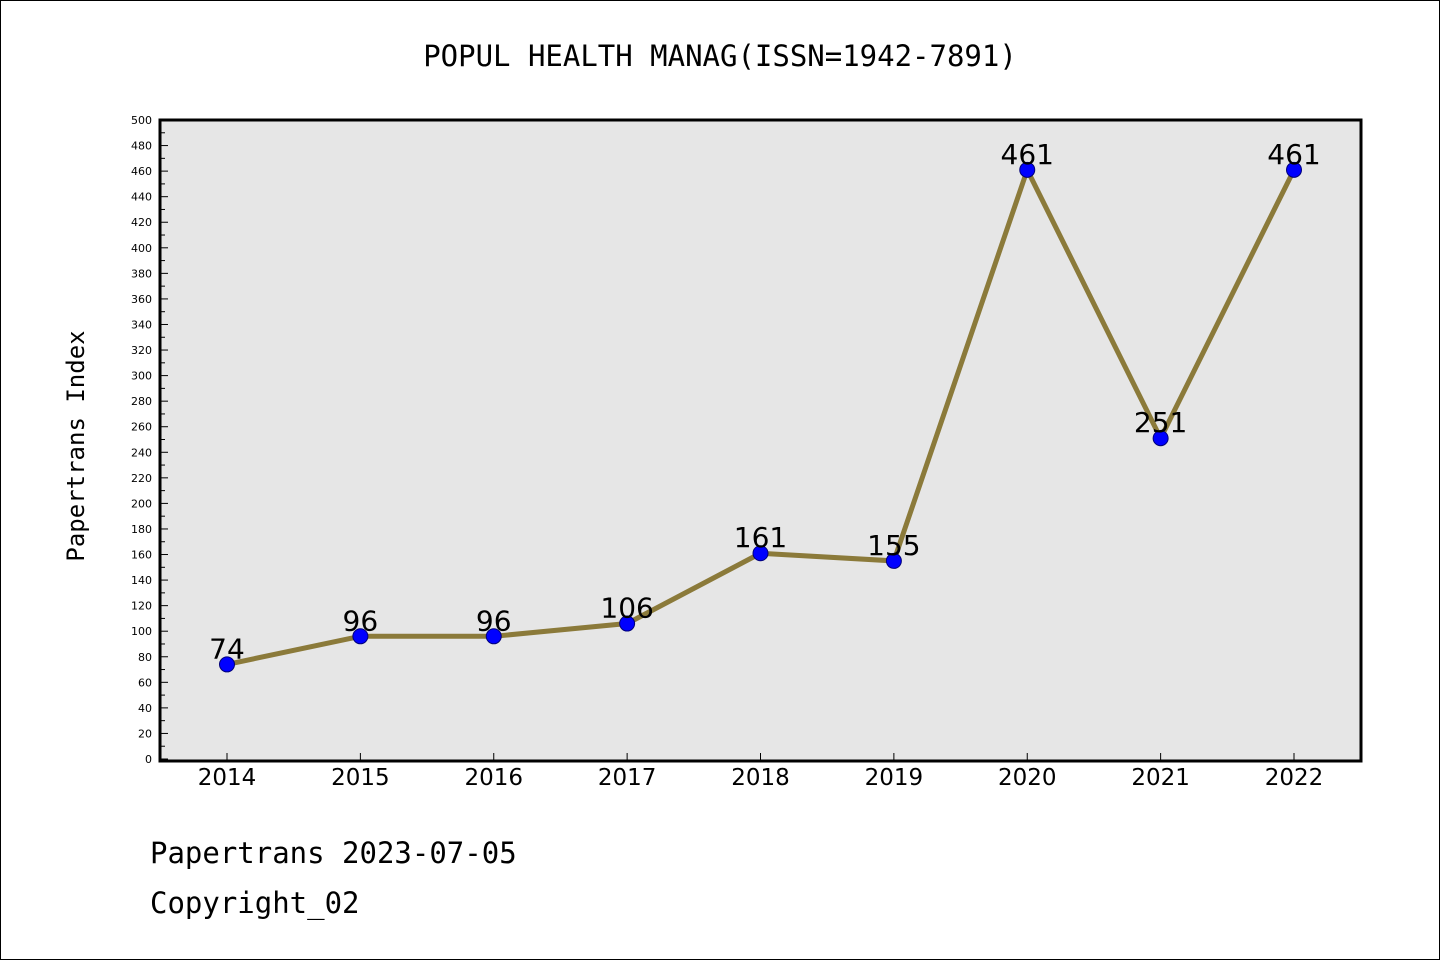 The width and height of the screenshot is (1440, 960). I want to click on y-tick-label: 500, so click(141, 120).